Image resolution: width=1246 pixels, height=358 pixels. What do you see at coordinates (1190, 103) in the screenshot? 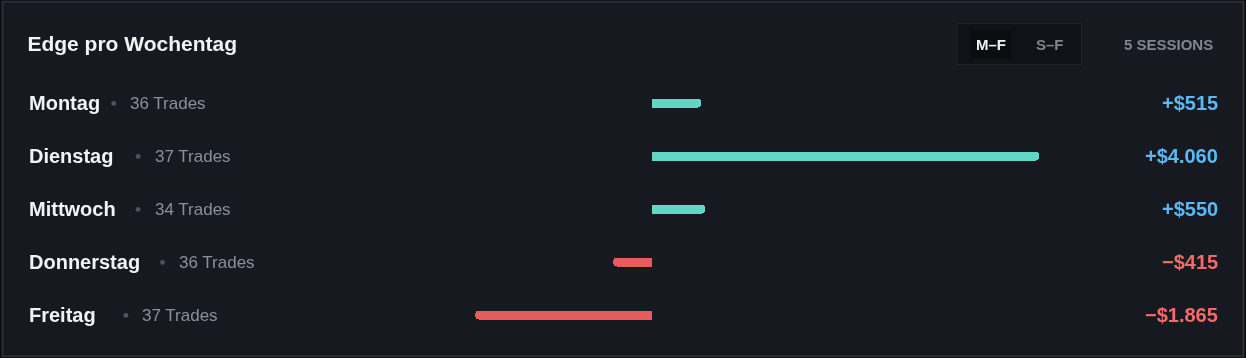
I see `data-label: +$515` at bounding box center [1190, 103].